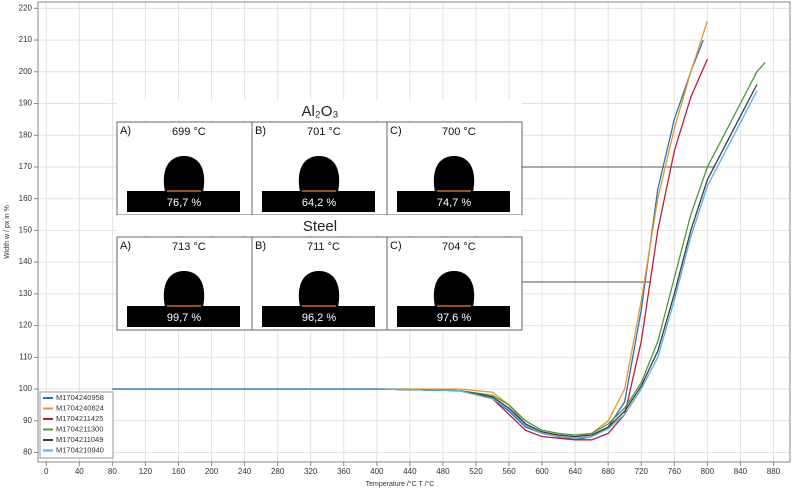 The width and height of the screenshot is (800, 491). What do you see at coordinates (509, 471) in the screenshot?
I see `x-tick-label: 560` at bounding box center [509, 471].